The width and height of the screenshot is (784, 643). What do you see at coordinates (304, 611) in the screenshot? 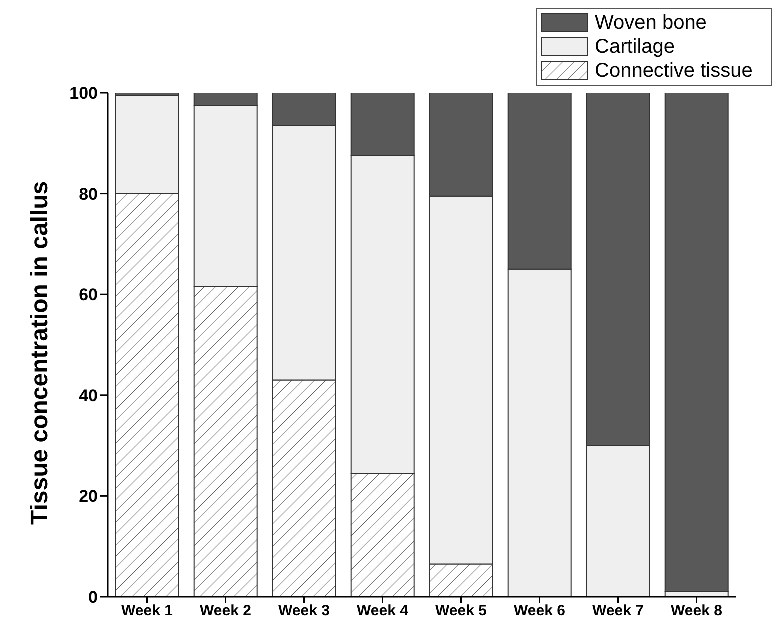
I see `x-tick-label: Week 3` at bounding box center [304, 611].